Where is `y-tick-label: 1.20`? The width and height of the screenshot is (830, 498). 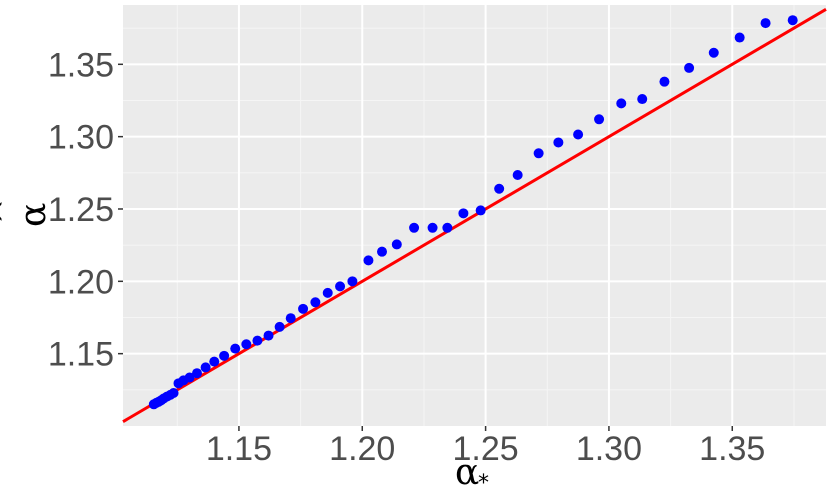
y-tick-label: 1.20 is located at coordinates (81, 282).